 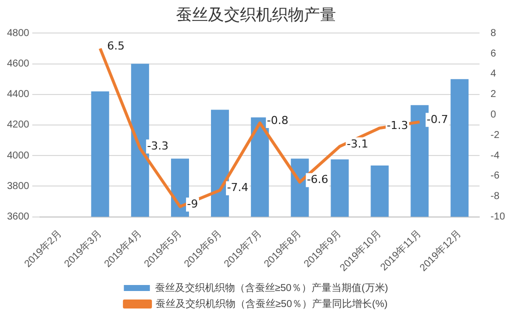 What do you see at coordinates (493, 33) in the screenshot?
I see `y2-tick-label: 8` at bounding box center [493, 33].